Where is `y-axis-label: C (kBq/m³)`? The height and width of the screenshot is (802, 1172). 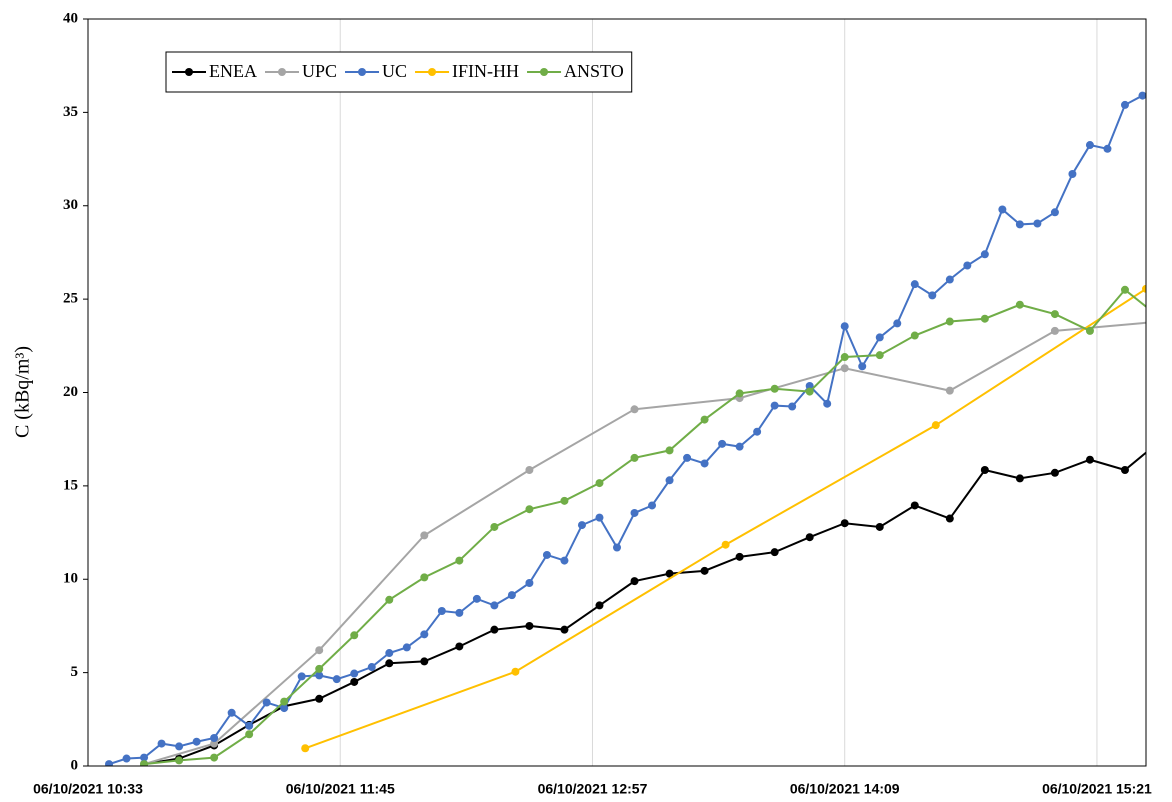
y-axis-label: C (kBq/m³) is located at coordinates (23, 392).